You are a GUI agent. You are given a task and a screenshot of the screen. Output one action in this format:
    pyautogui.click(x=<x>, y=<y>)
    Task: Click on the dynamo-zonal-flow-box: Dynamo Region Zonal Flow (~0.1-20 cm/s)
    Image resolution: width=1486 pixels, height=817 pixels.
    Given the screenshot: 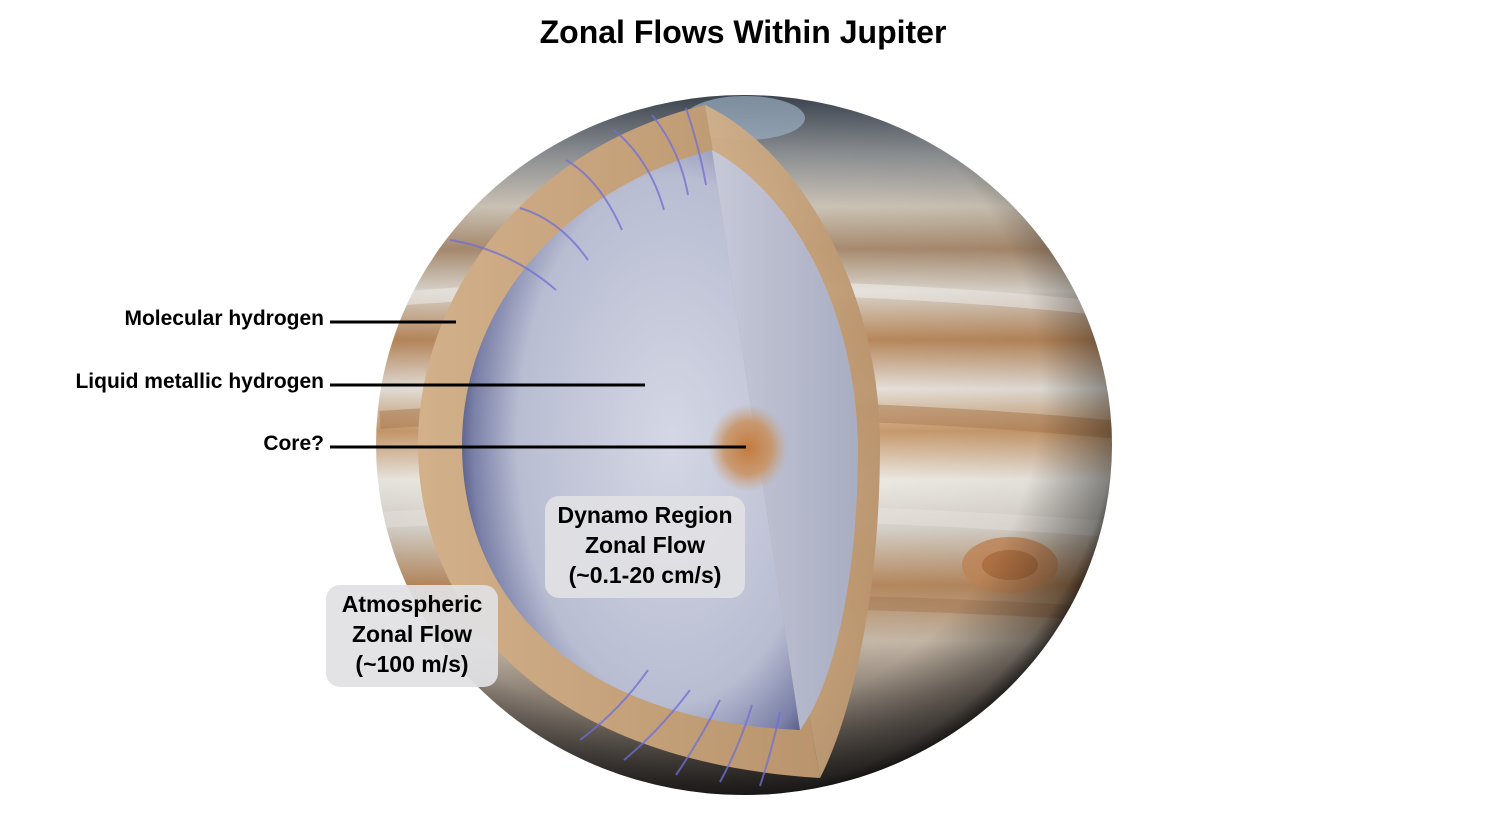 What is the action you would take?
    pyautogui.click(x=645, y=547)
    